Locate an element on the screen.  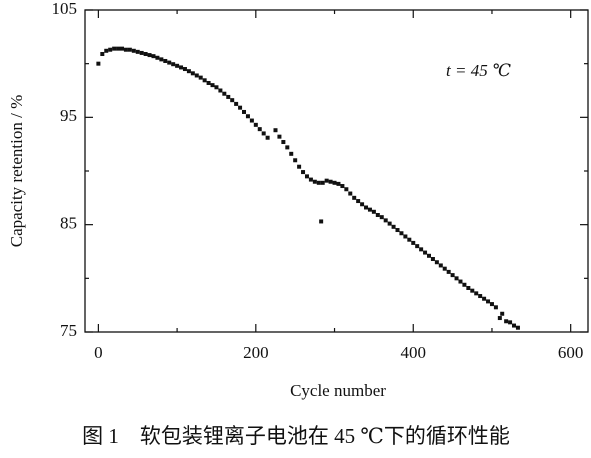
y-axis-label: Capacity retention / % is located at coordinates (16, 171).